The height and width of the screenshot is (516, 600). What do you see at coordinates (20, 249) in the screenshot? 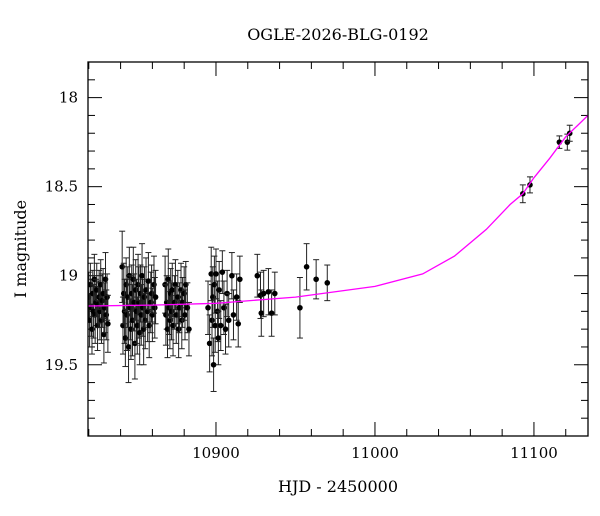
I see `y-axis-label: I magnitude` at bounding box center [20, 249].